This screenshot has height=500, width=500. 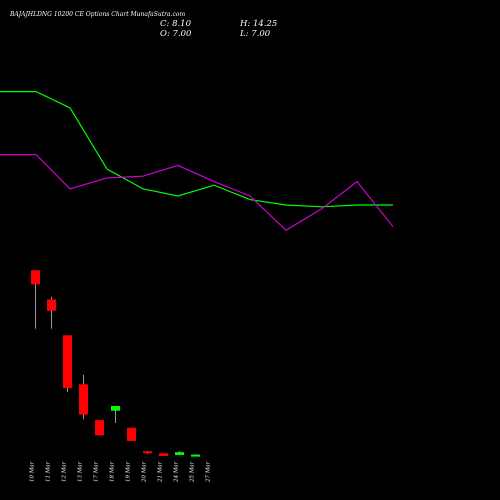 I want to click on candle-19-mar, so click(x=131, y=434).